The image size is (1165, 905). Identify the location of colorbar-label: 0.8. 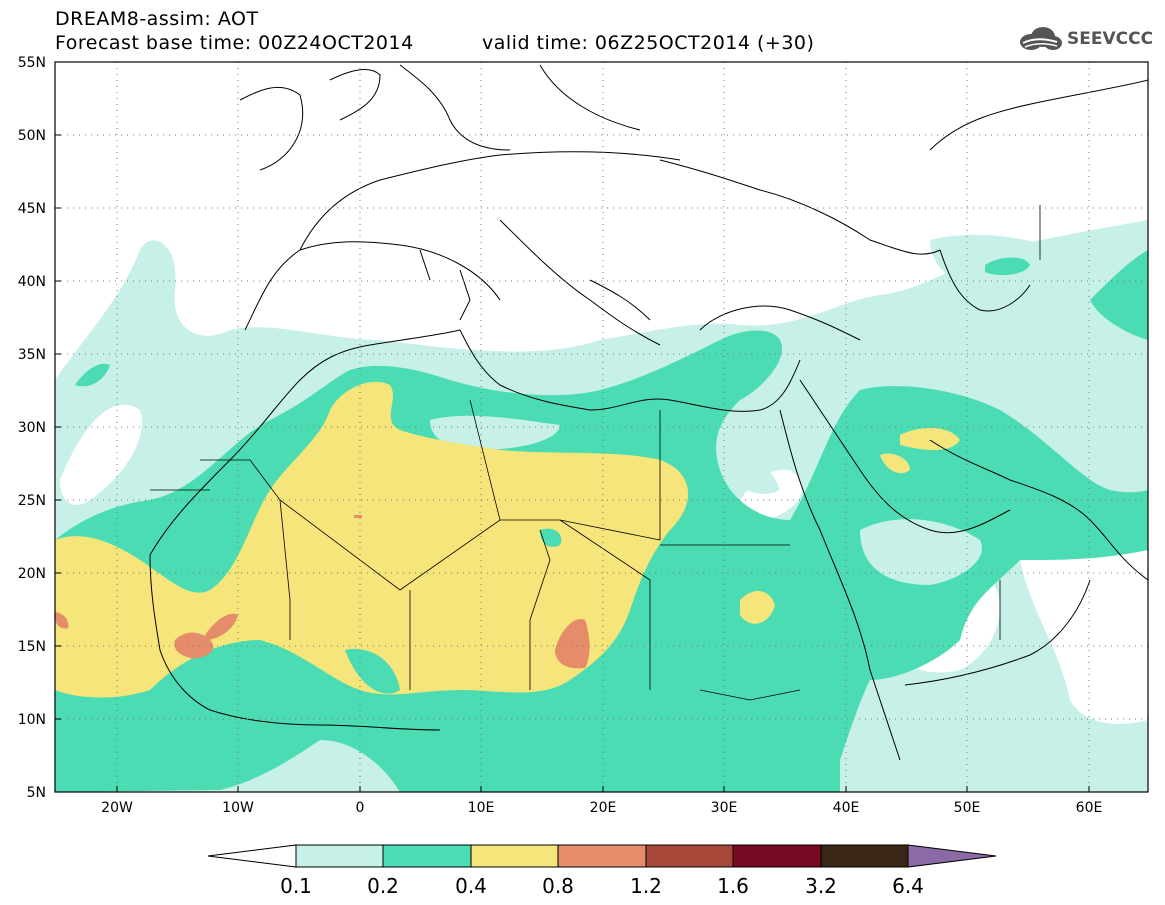
(558, 886).